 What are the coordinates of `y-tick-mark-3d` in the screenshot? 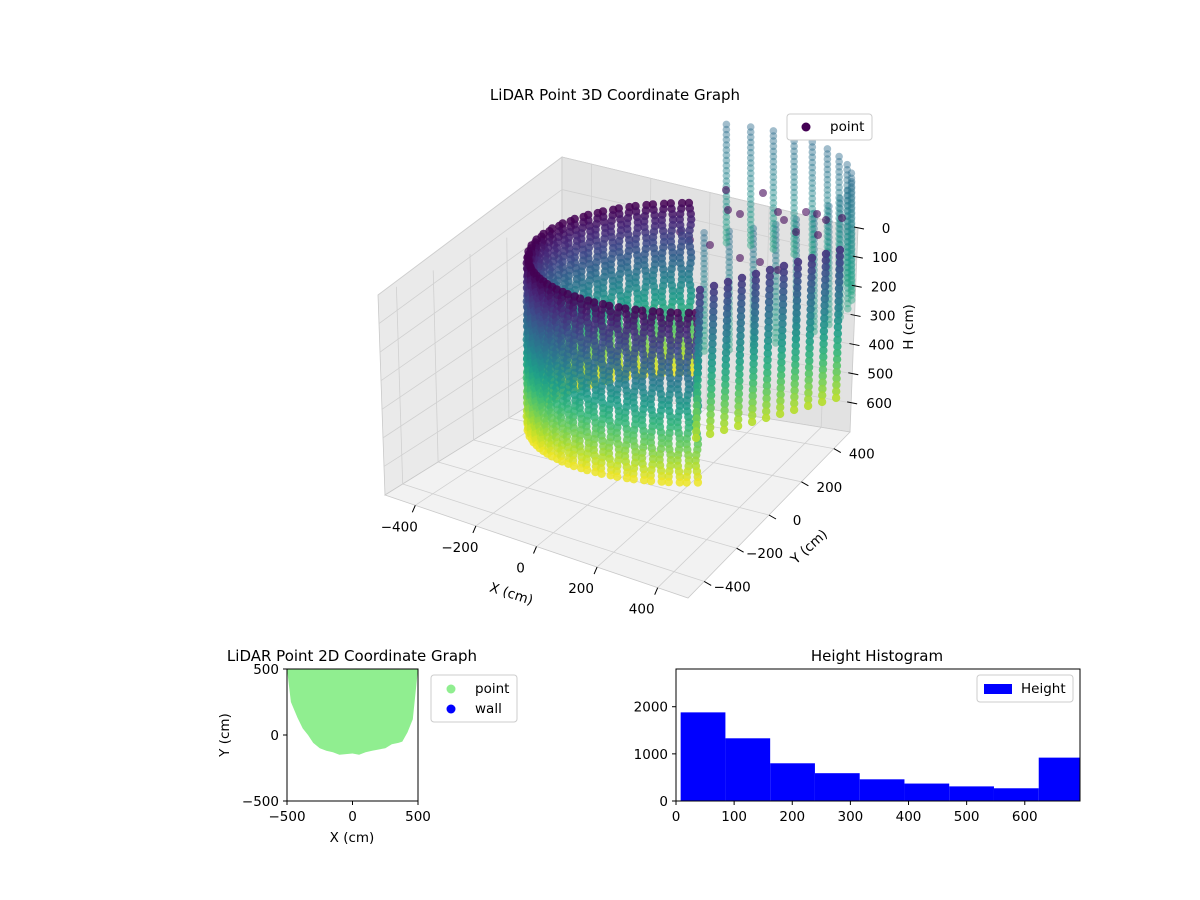 It's located at (707, 583).